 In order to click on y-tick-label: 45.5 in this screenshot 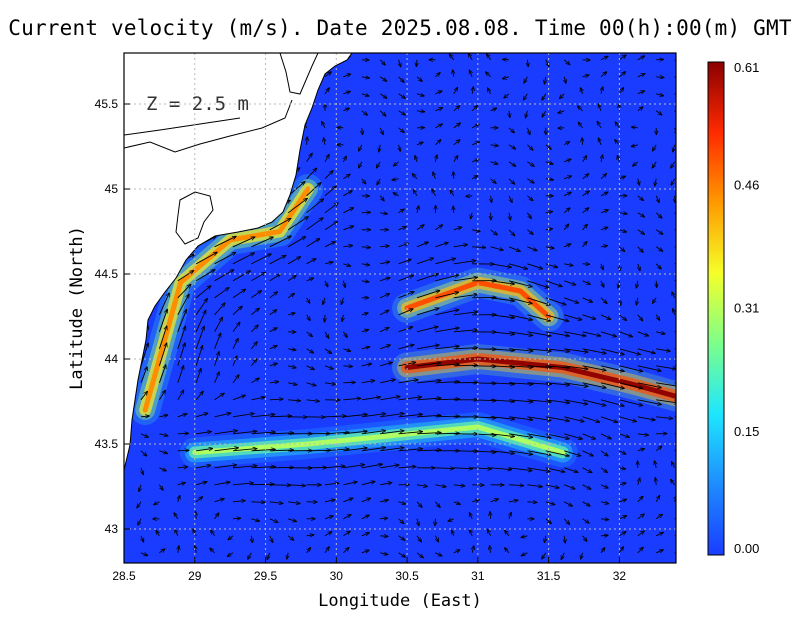, I will do `click(107, 104)`.